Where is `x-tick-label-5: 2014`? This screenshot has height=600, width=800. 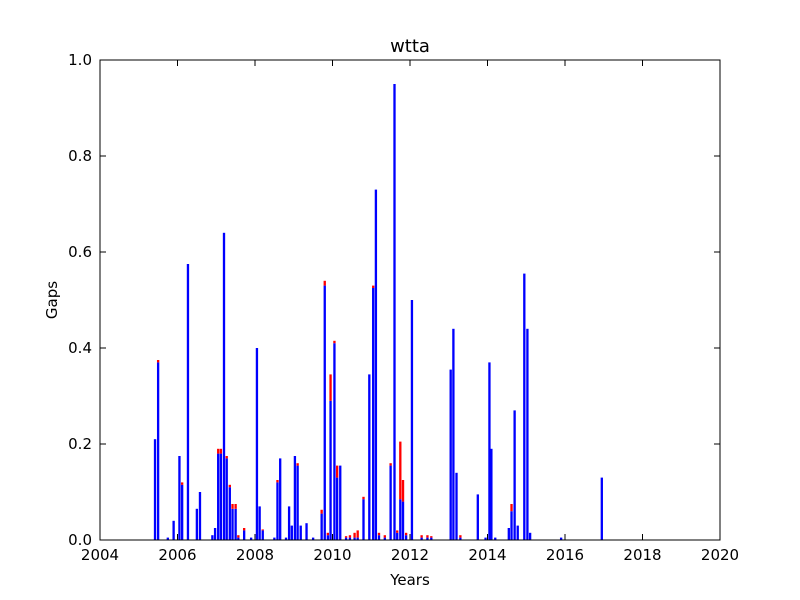 x-tick-label-5: 2014 is located at coordinates (487, 555).